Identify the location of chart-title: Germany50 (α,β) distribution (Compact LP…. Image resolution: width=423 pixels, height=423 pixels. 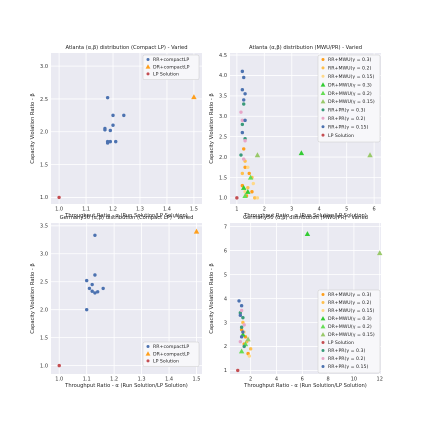
(127, 218).